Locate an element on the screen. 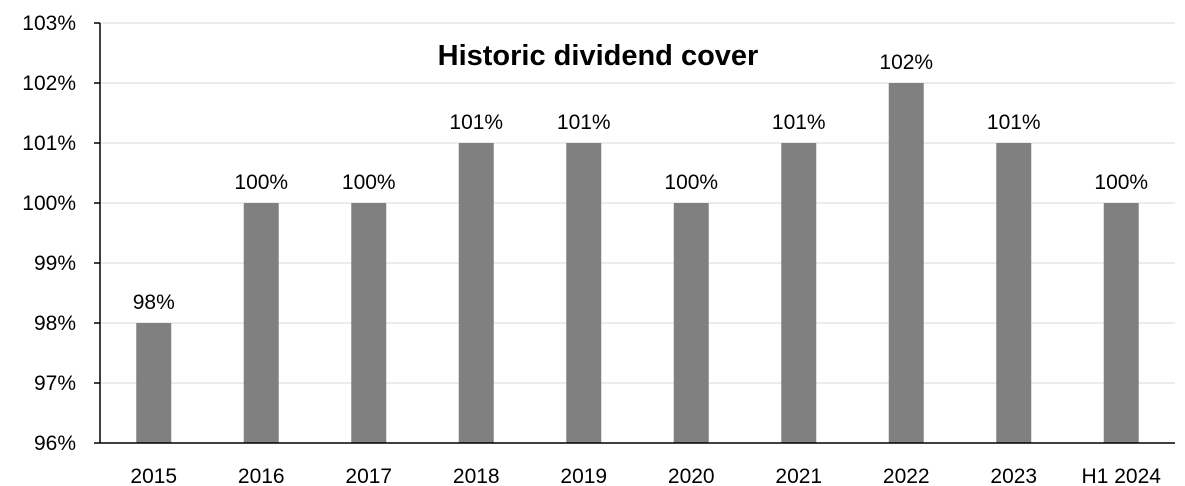  x-tick-label: 2017 is located at coordinates (368, 475).